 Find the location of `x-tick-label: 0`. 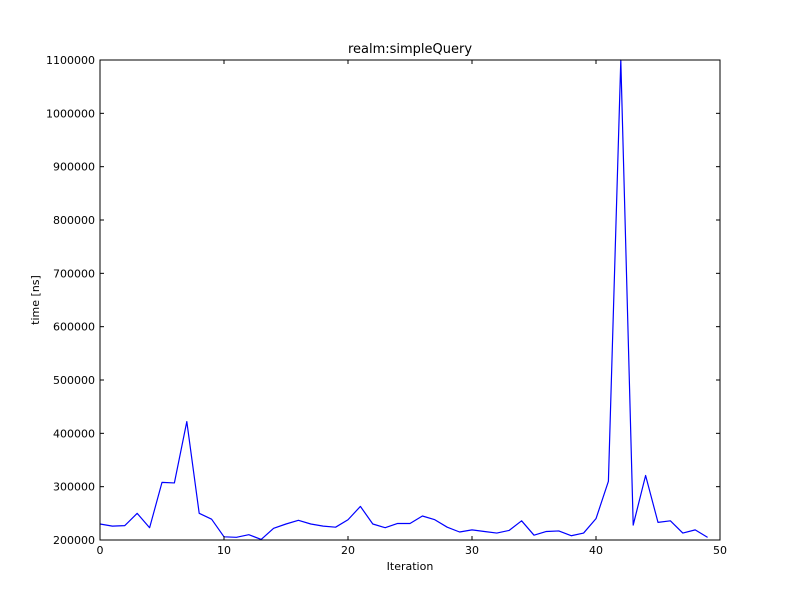

x-tick-label: 0 is located at coordinates (100, 550).